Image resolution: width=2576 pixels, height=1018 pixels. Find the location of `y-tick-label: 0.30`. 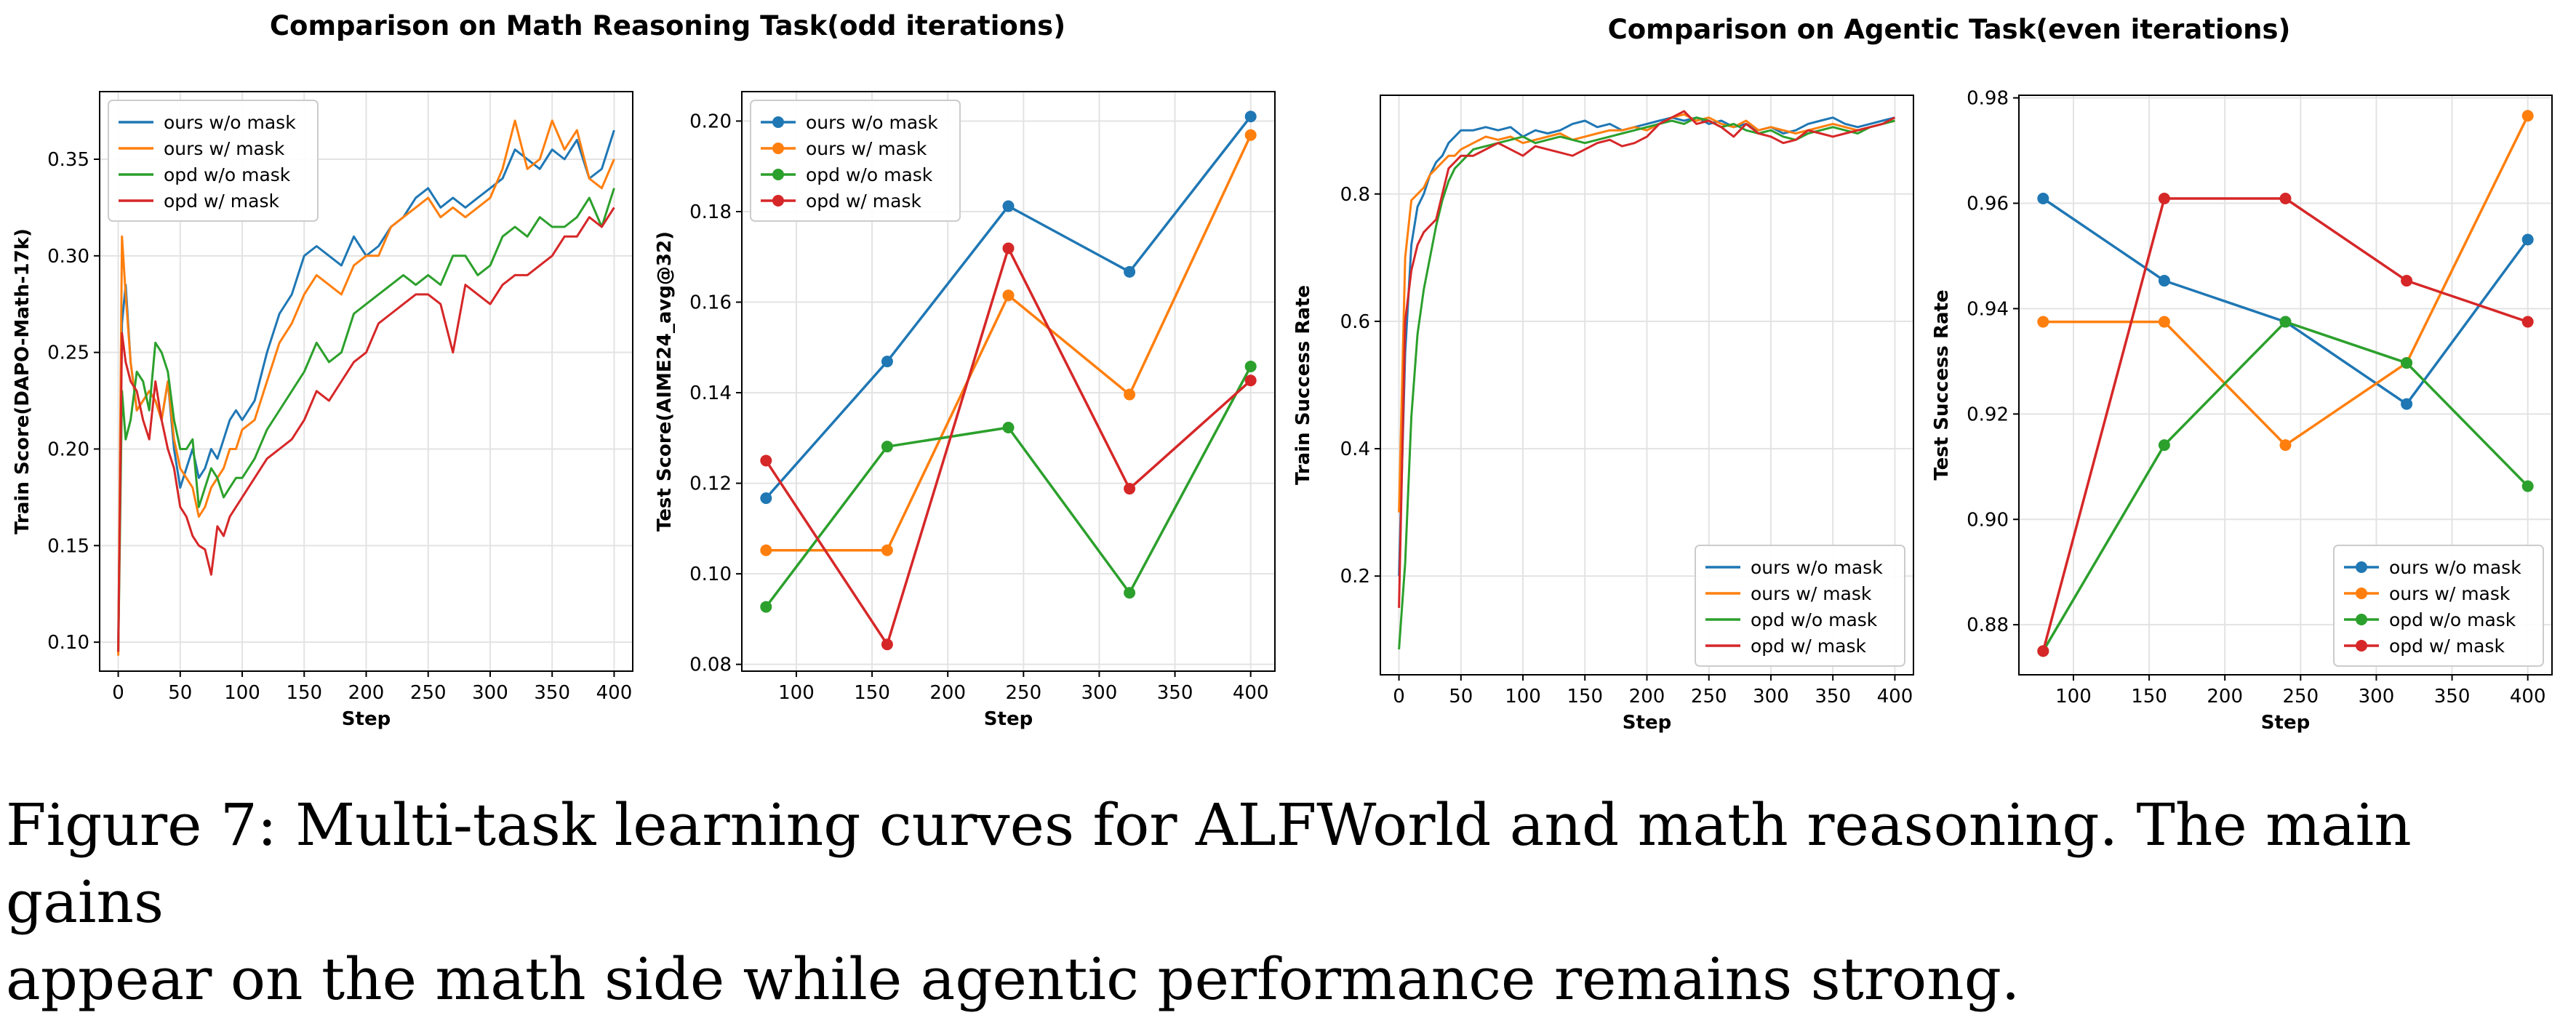

y-tick-label: 0.30 is located at coordinates (68, 257).